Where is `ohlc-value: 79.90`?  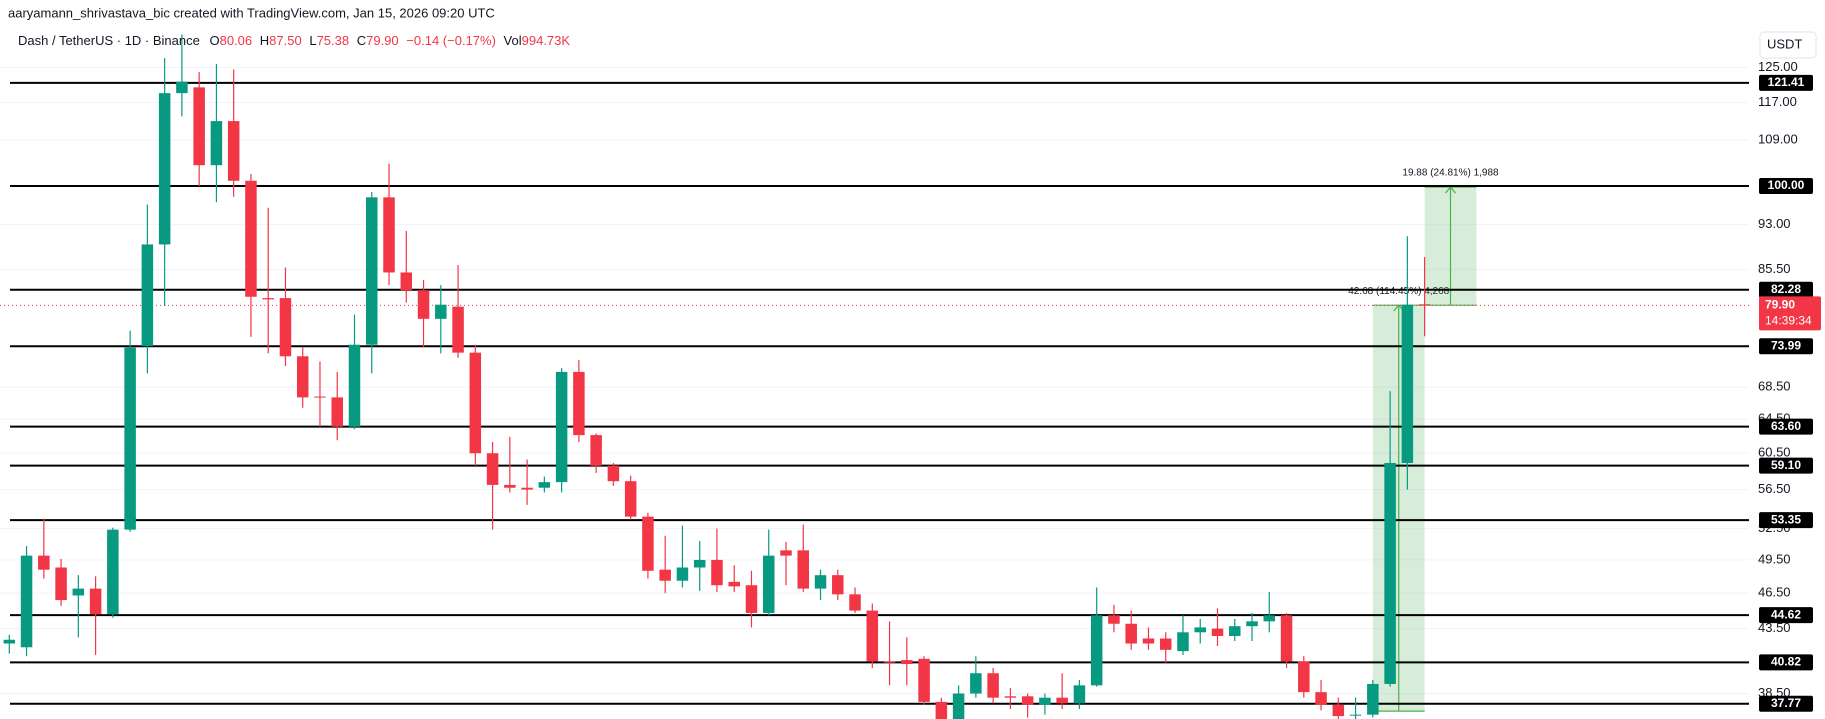
ohlc-value: 79.90 is located at coordinates (382, 40).